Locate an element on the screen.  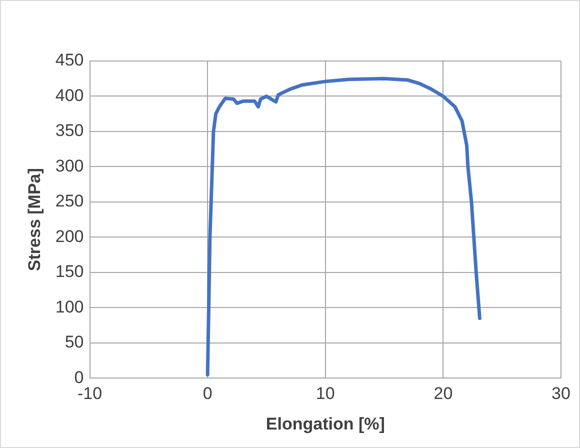
x-tick-label: 10 is located at coordinates (325, 394).